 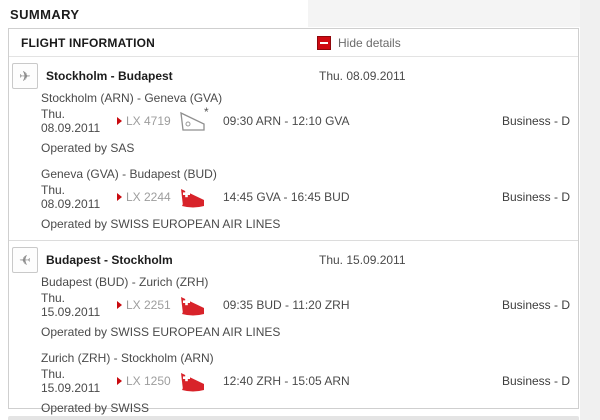 What do you see at coordinates (95, 408) in the screenshot?
I see `leg-operated-by: Operated by SWISS` at bounding box center [95, 408].